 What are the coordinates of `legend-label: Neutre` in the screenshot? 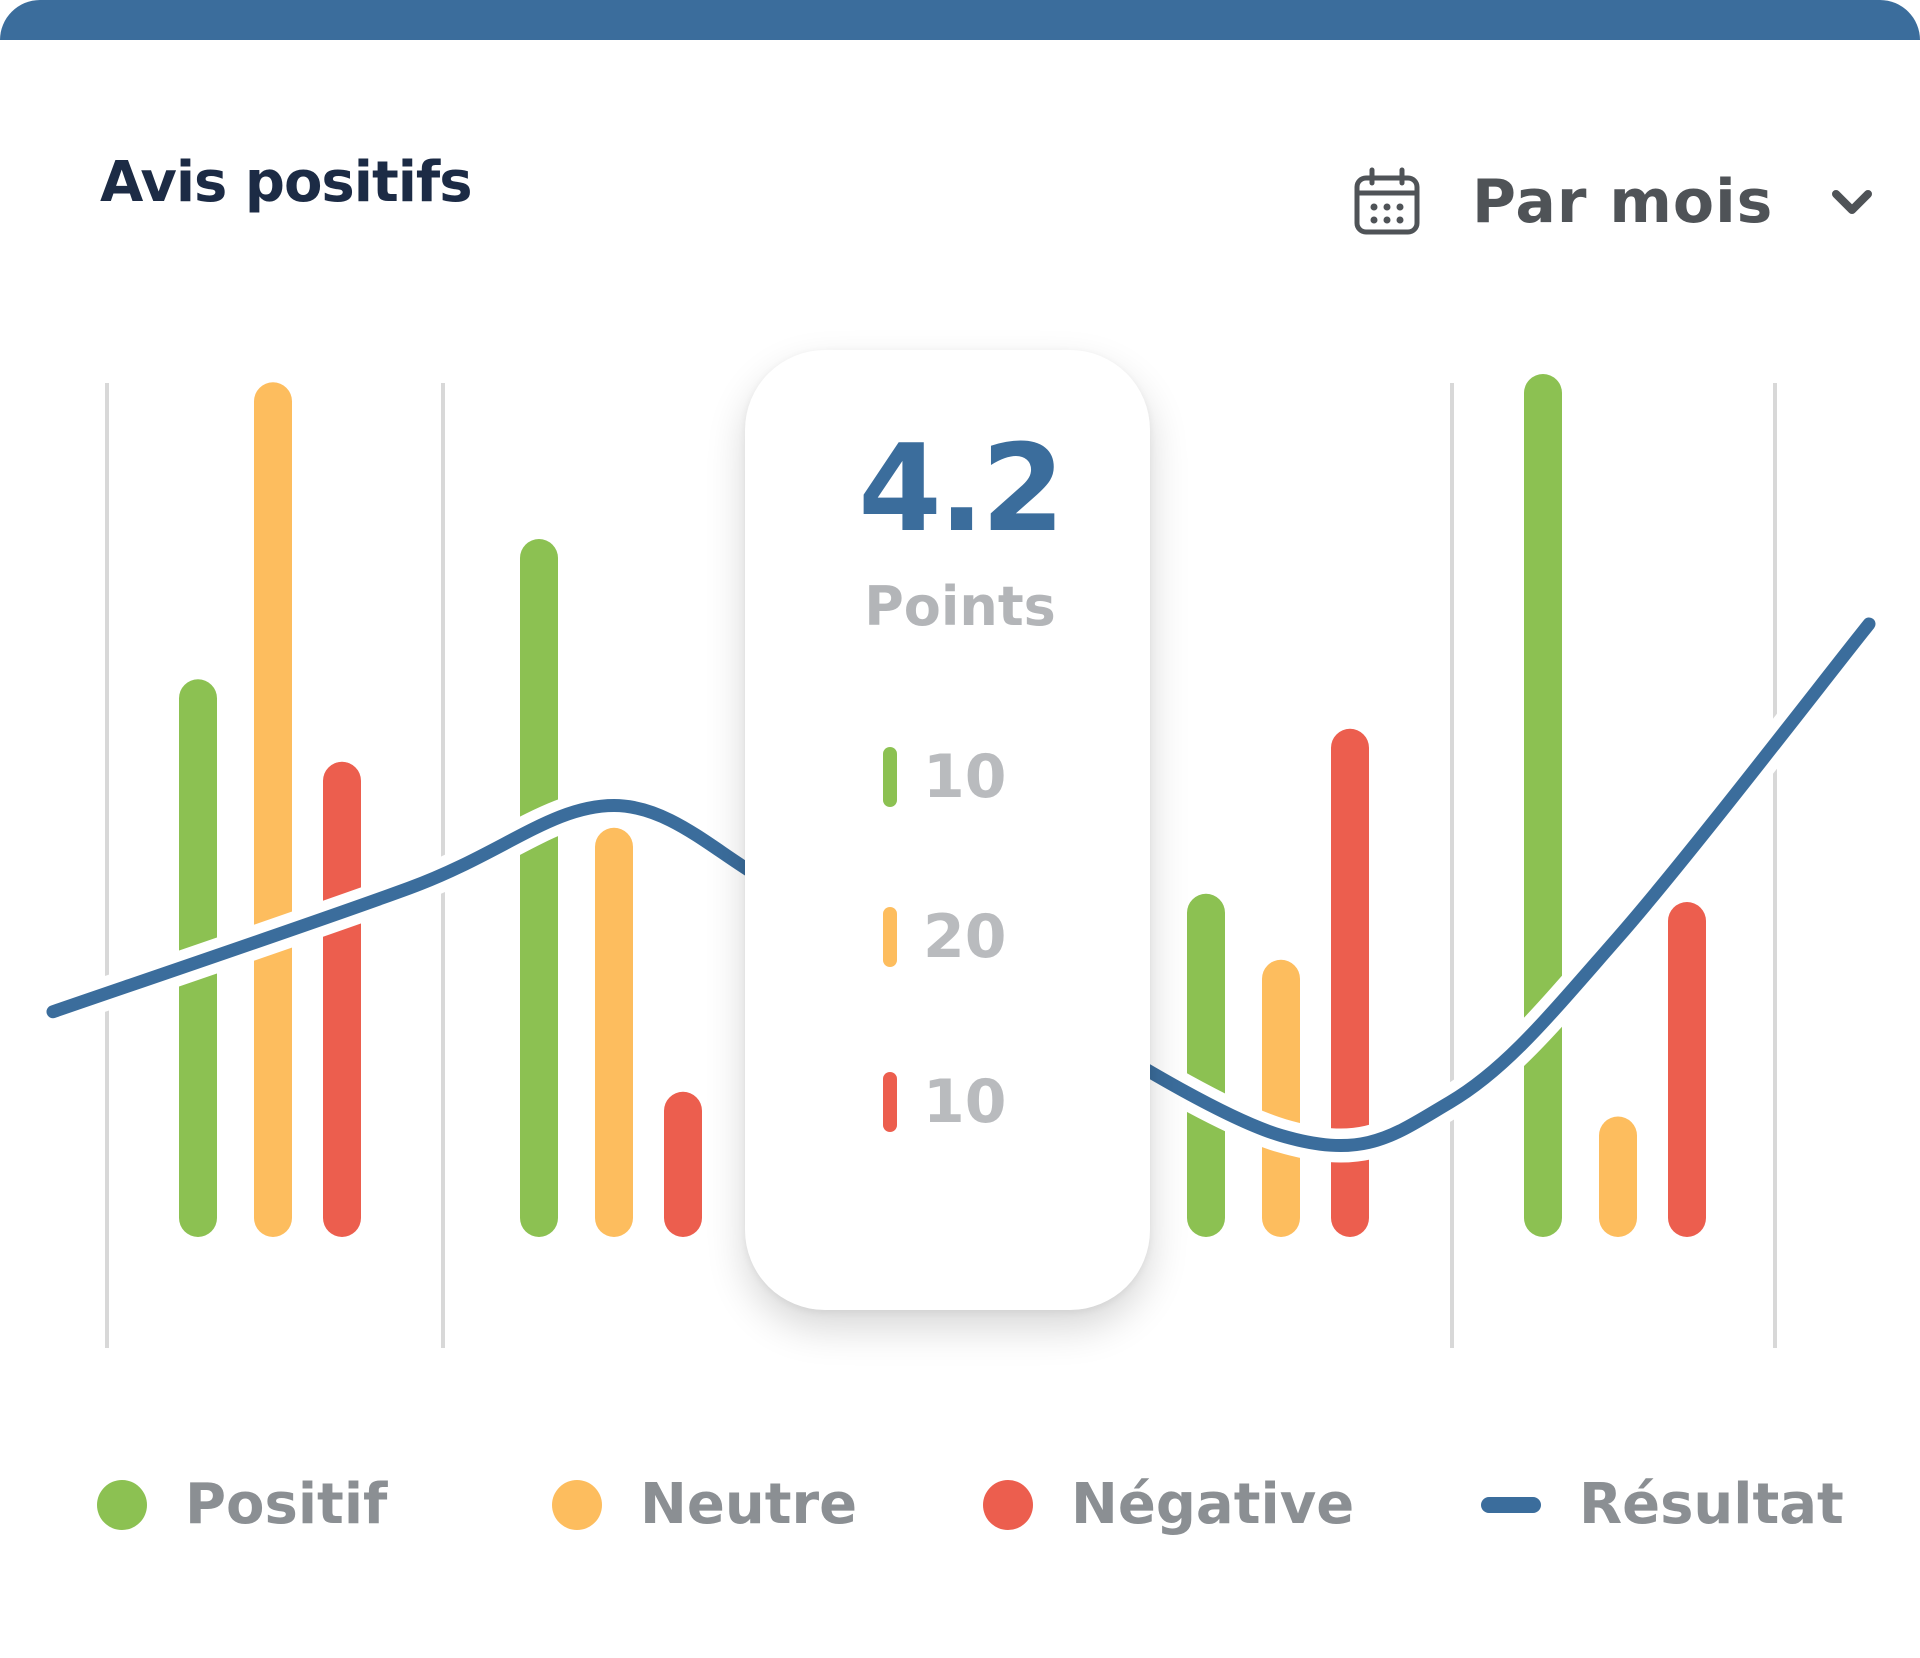 It's located at (749, 1504).